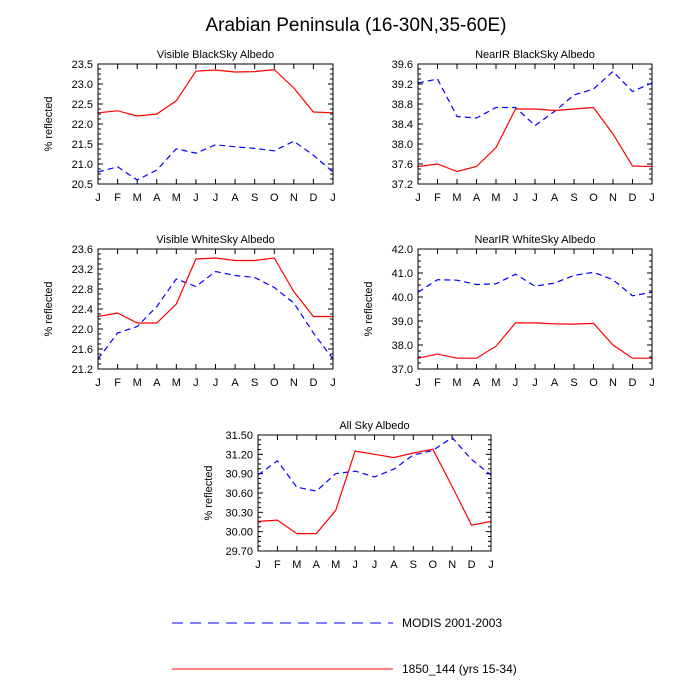  I want to click on panel-title: Visible BlackSky Albedo, so click(215, 55).